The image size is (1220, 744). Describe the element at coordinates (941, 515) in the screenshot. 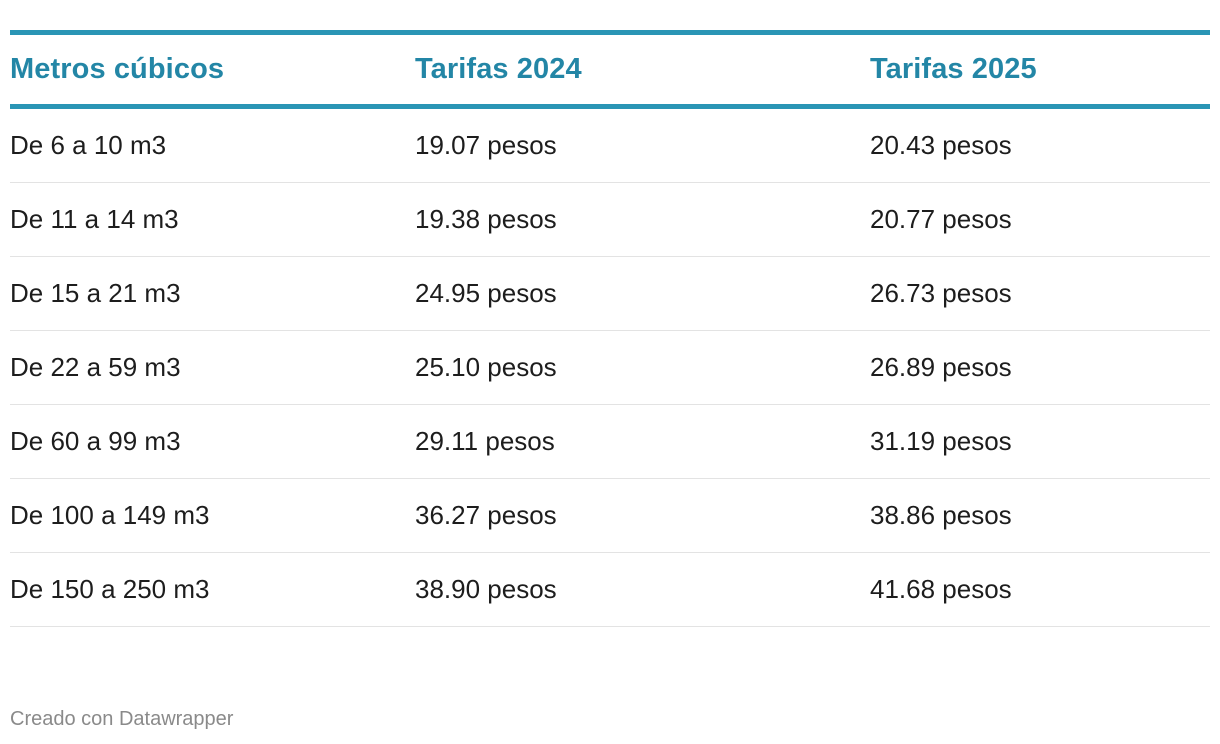

I see `tarifa-2025-cell: 38.86 pesos` at that location.